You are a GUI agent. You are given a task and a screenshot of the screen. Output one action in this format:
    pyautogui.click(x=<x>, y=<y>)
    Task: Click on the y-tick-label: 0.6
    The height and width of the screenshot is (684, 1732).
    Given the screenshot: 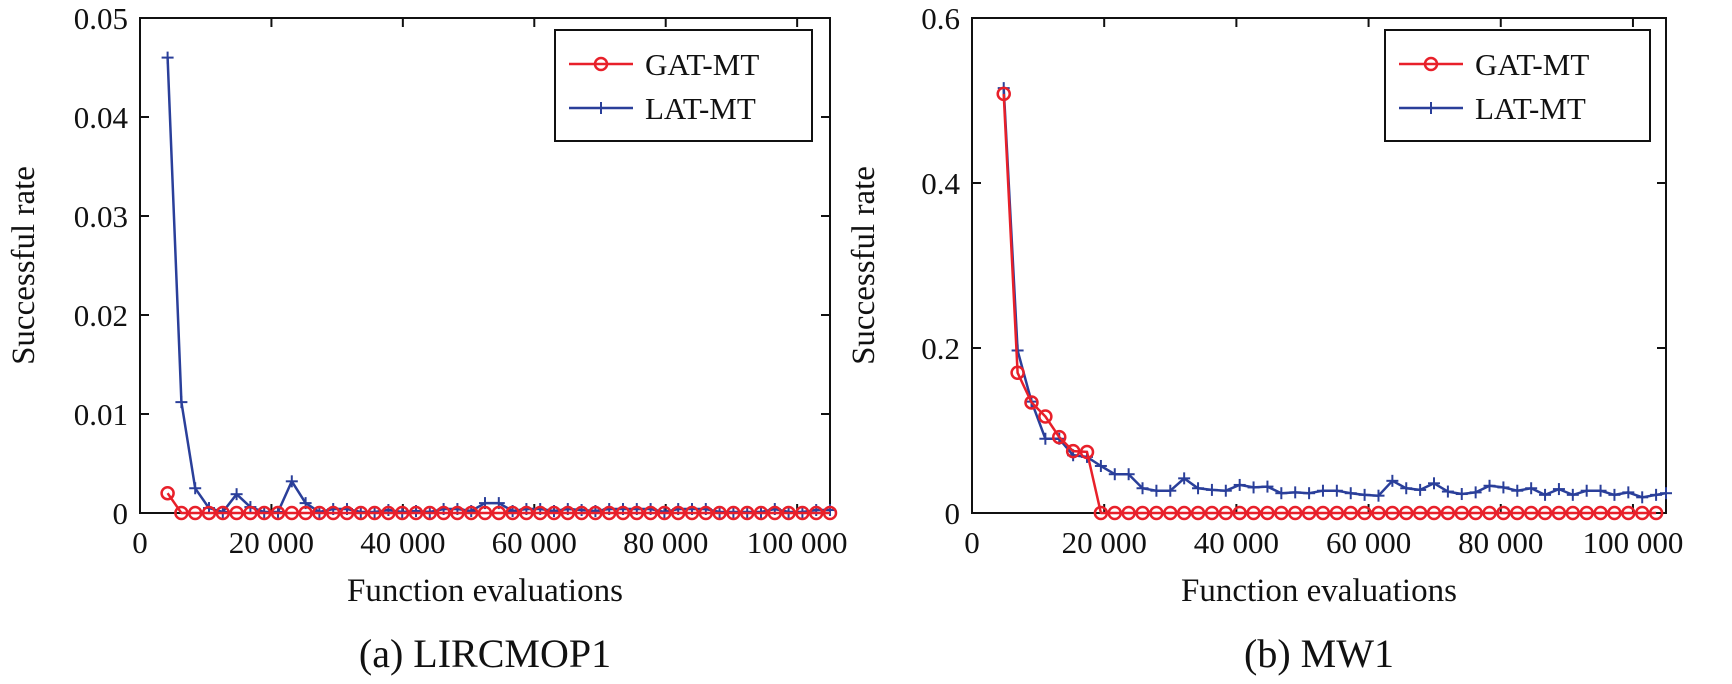 What is the action you would take?
    pyautogui.click(x=940, y=18)
    